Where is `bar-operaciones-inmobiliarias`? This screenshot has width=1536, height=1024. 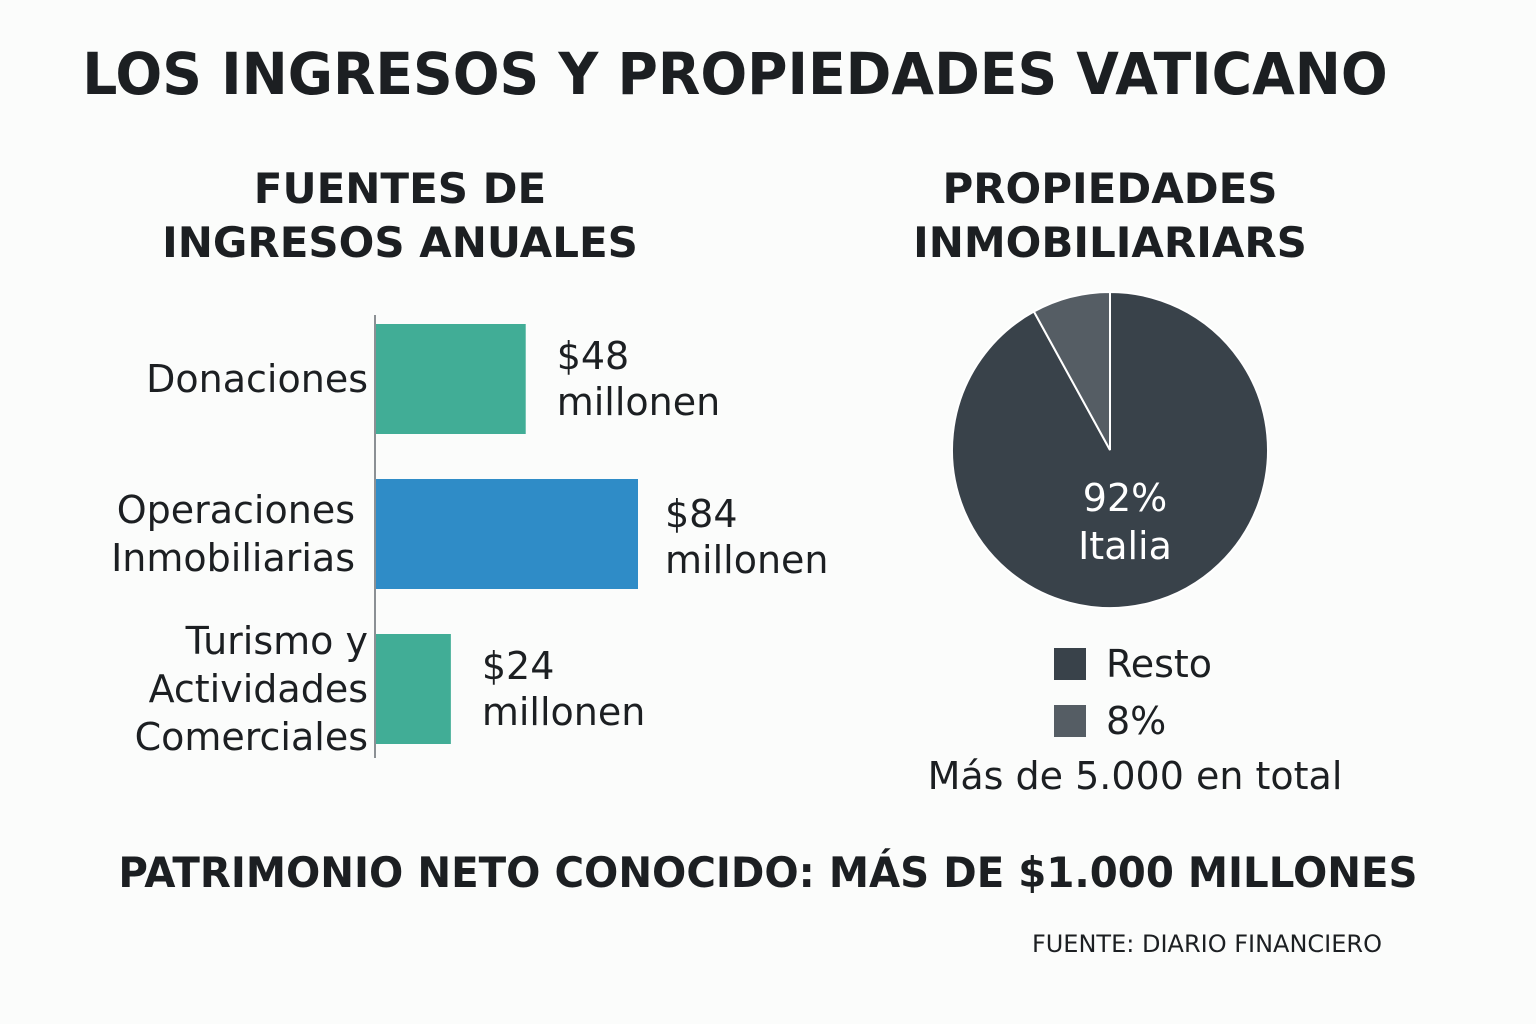
bar-operaciones-inmobiliarias is located at coordinates (507, 534).